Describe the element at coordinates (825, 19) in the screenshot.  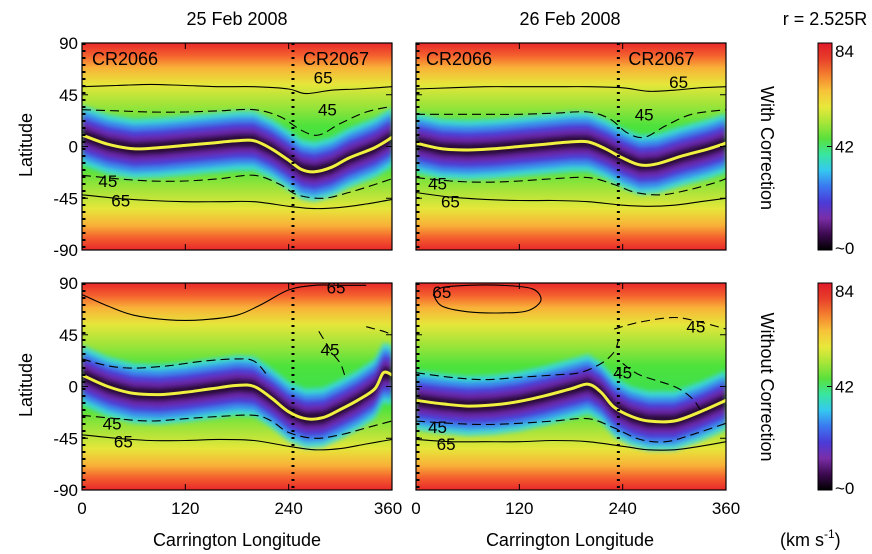
I see `radius-label: r = 2.525R` at that location.